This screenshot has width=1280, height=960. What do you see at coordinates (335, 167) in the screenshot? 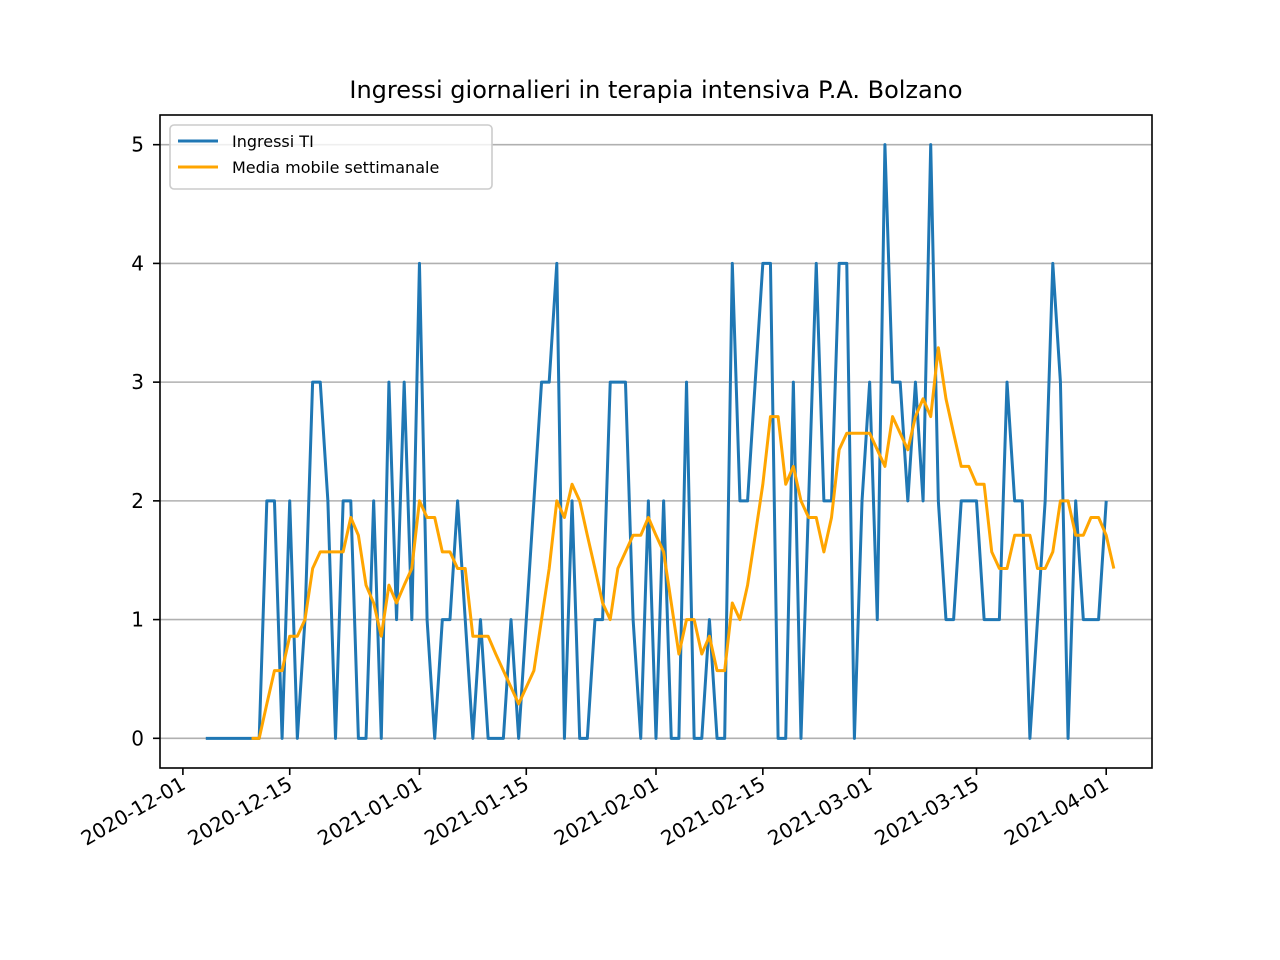
I see `legend-label-2: Media mobile settimanale` at bounding box center [335, 167].